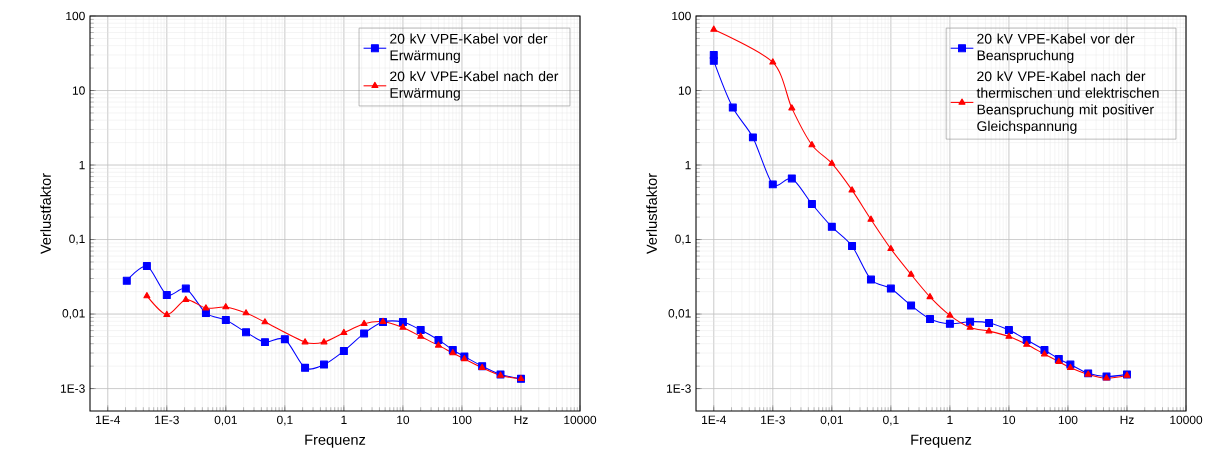 This screenshot has height=468, width=1208. I want to click on legend-label: 20 kV VPE-Kabel vor der Beanspruchung, so click(1056, 48).